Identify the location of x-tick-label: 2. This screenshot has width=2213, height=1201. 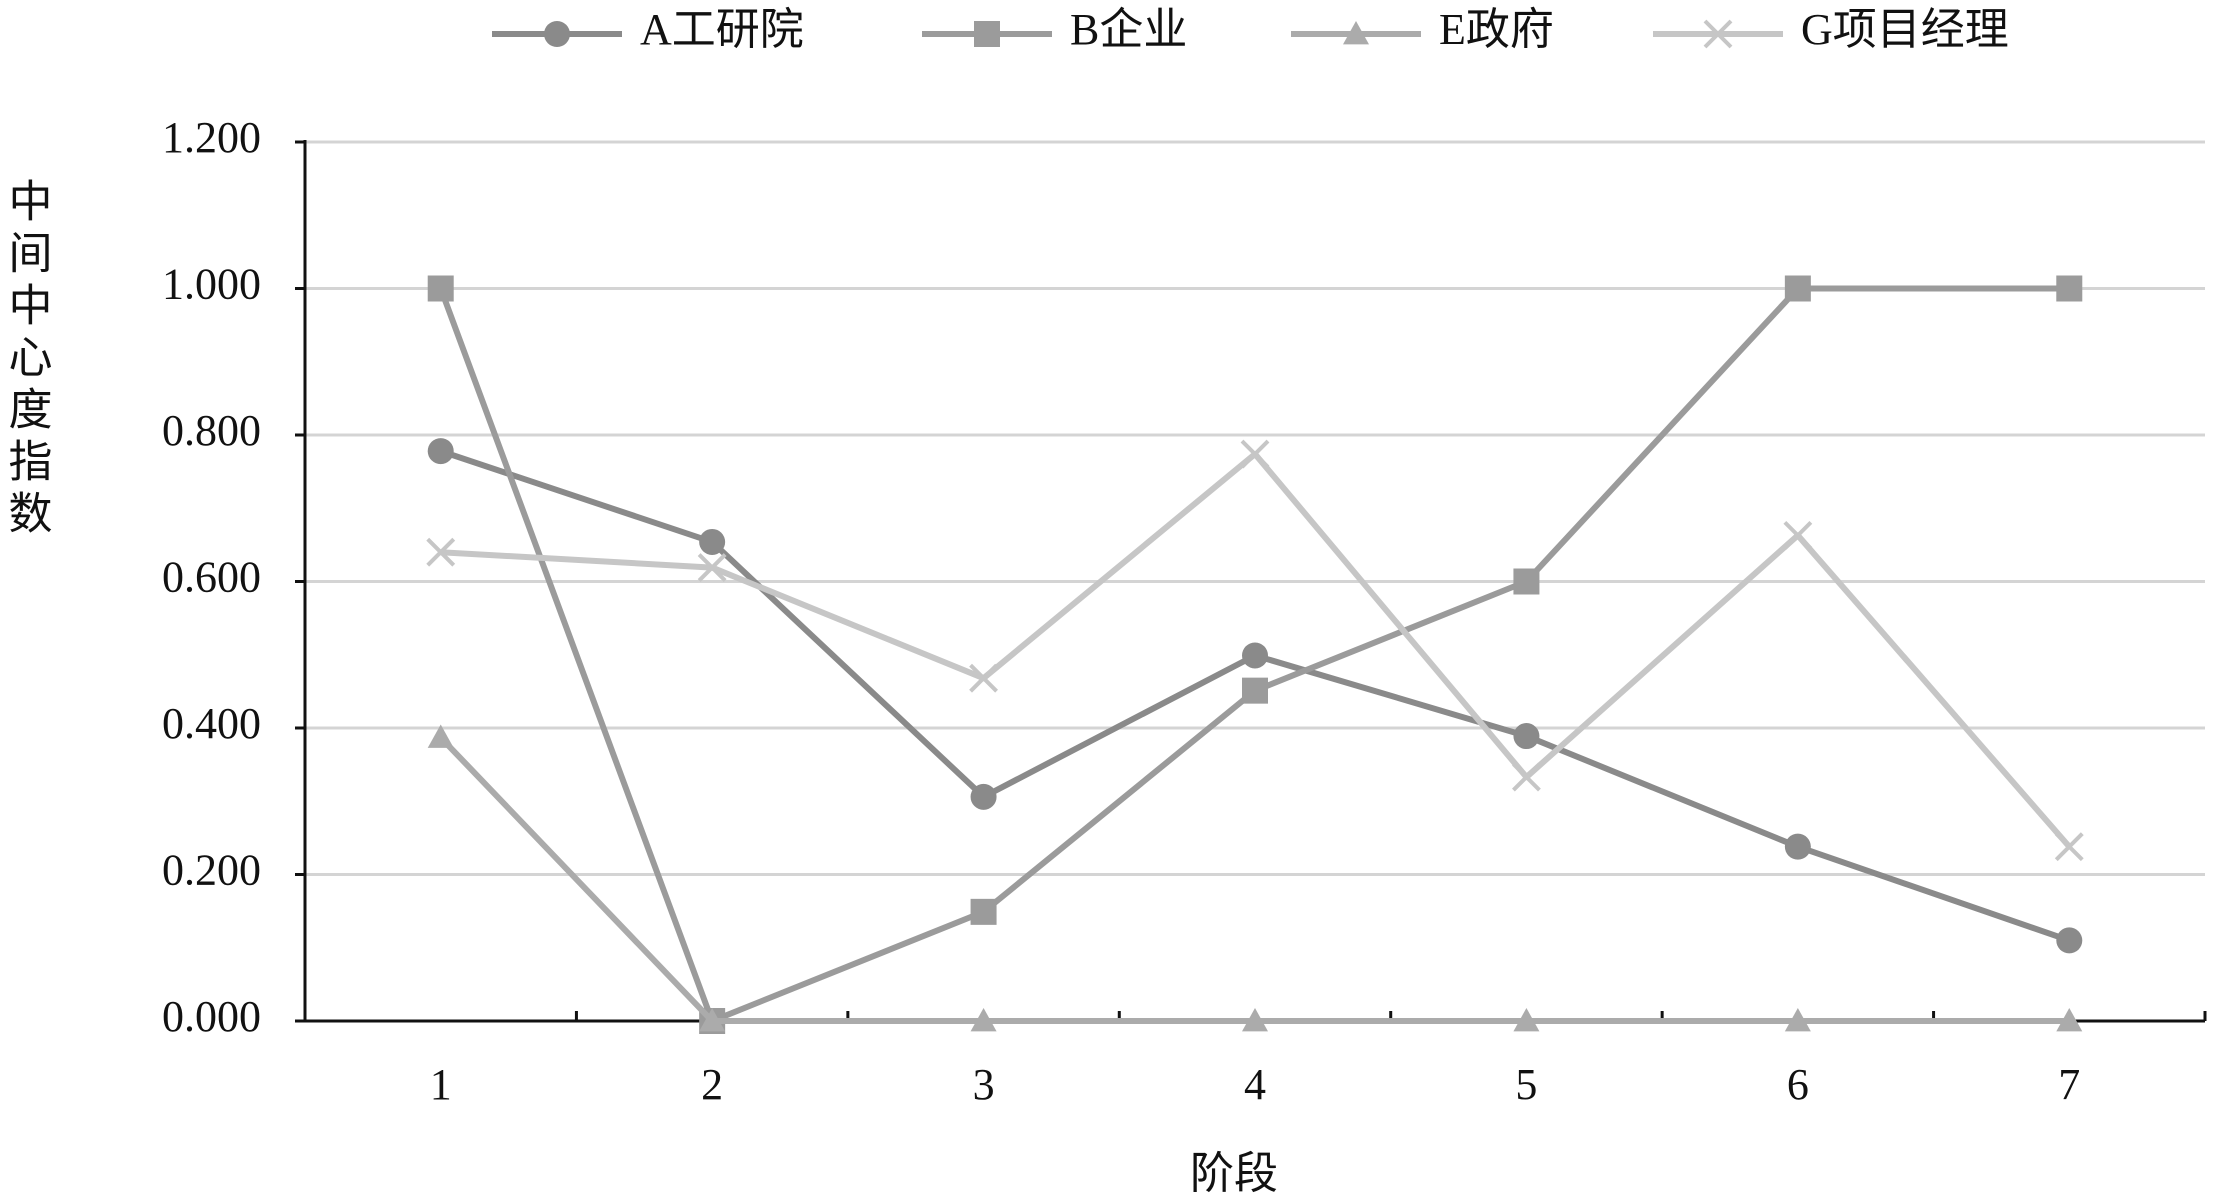
(712, 1084).